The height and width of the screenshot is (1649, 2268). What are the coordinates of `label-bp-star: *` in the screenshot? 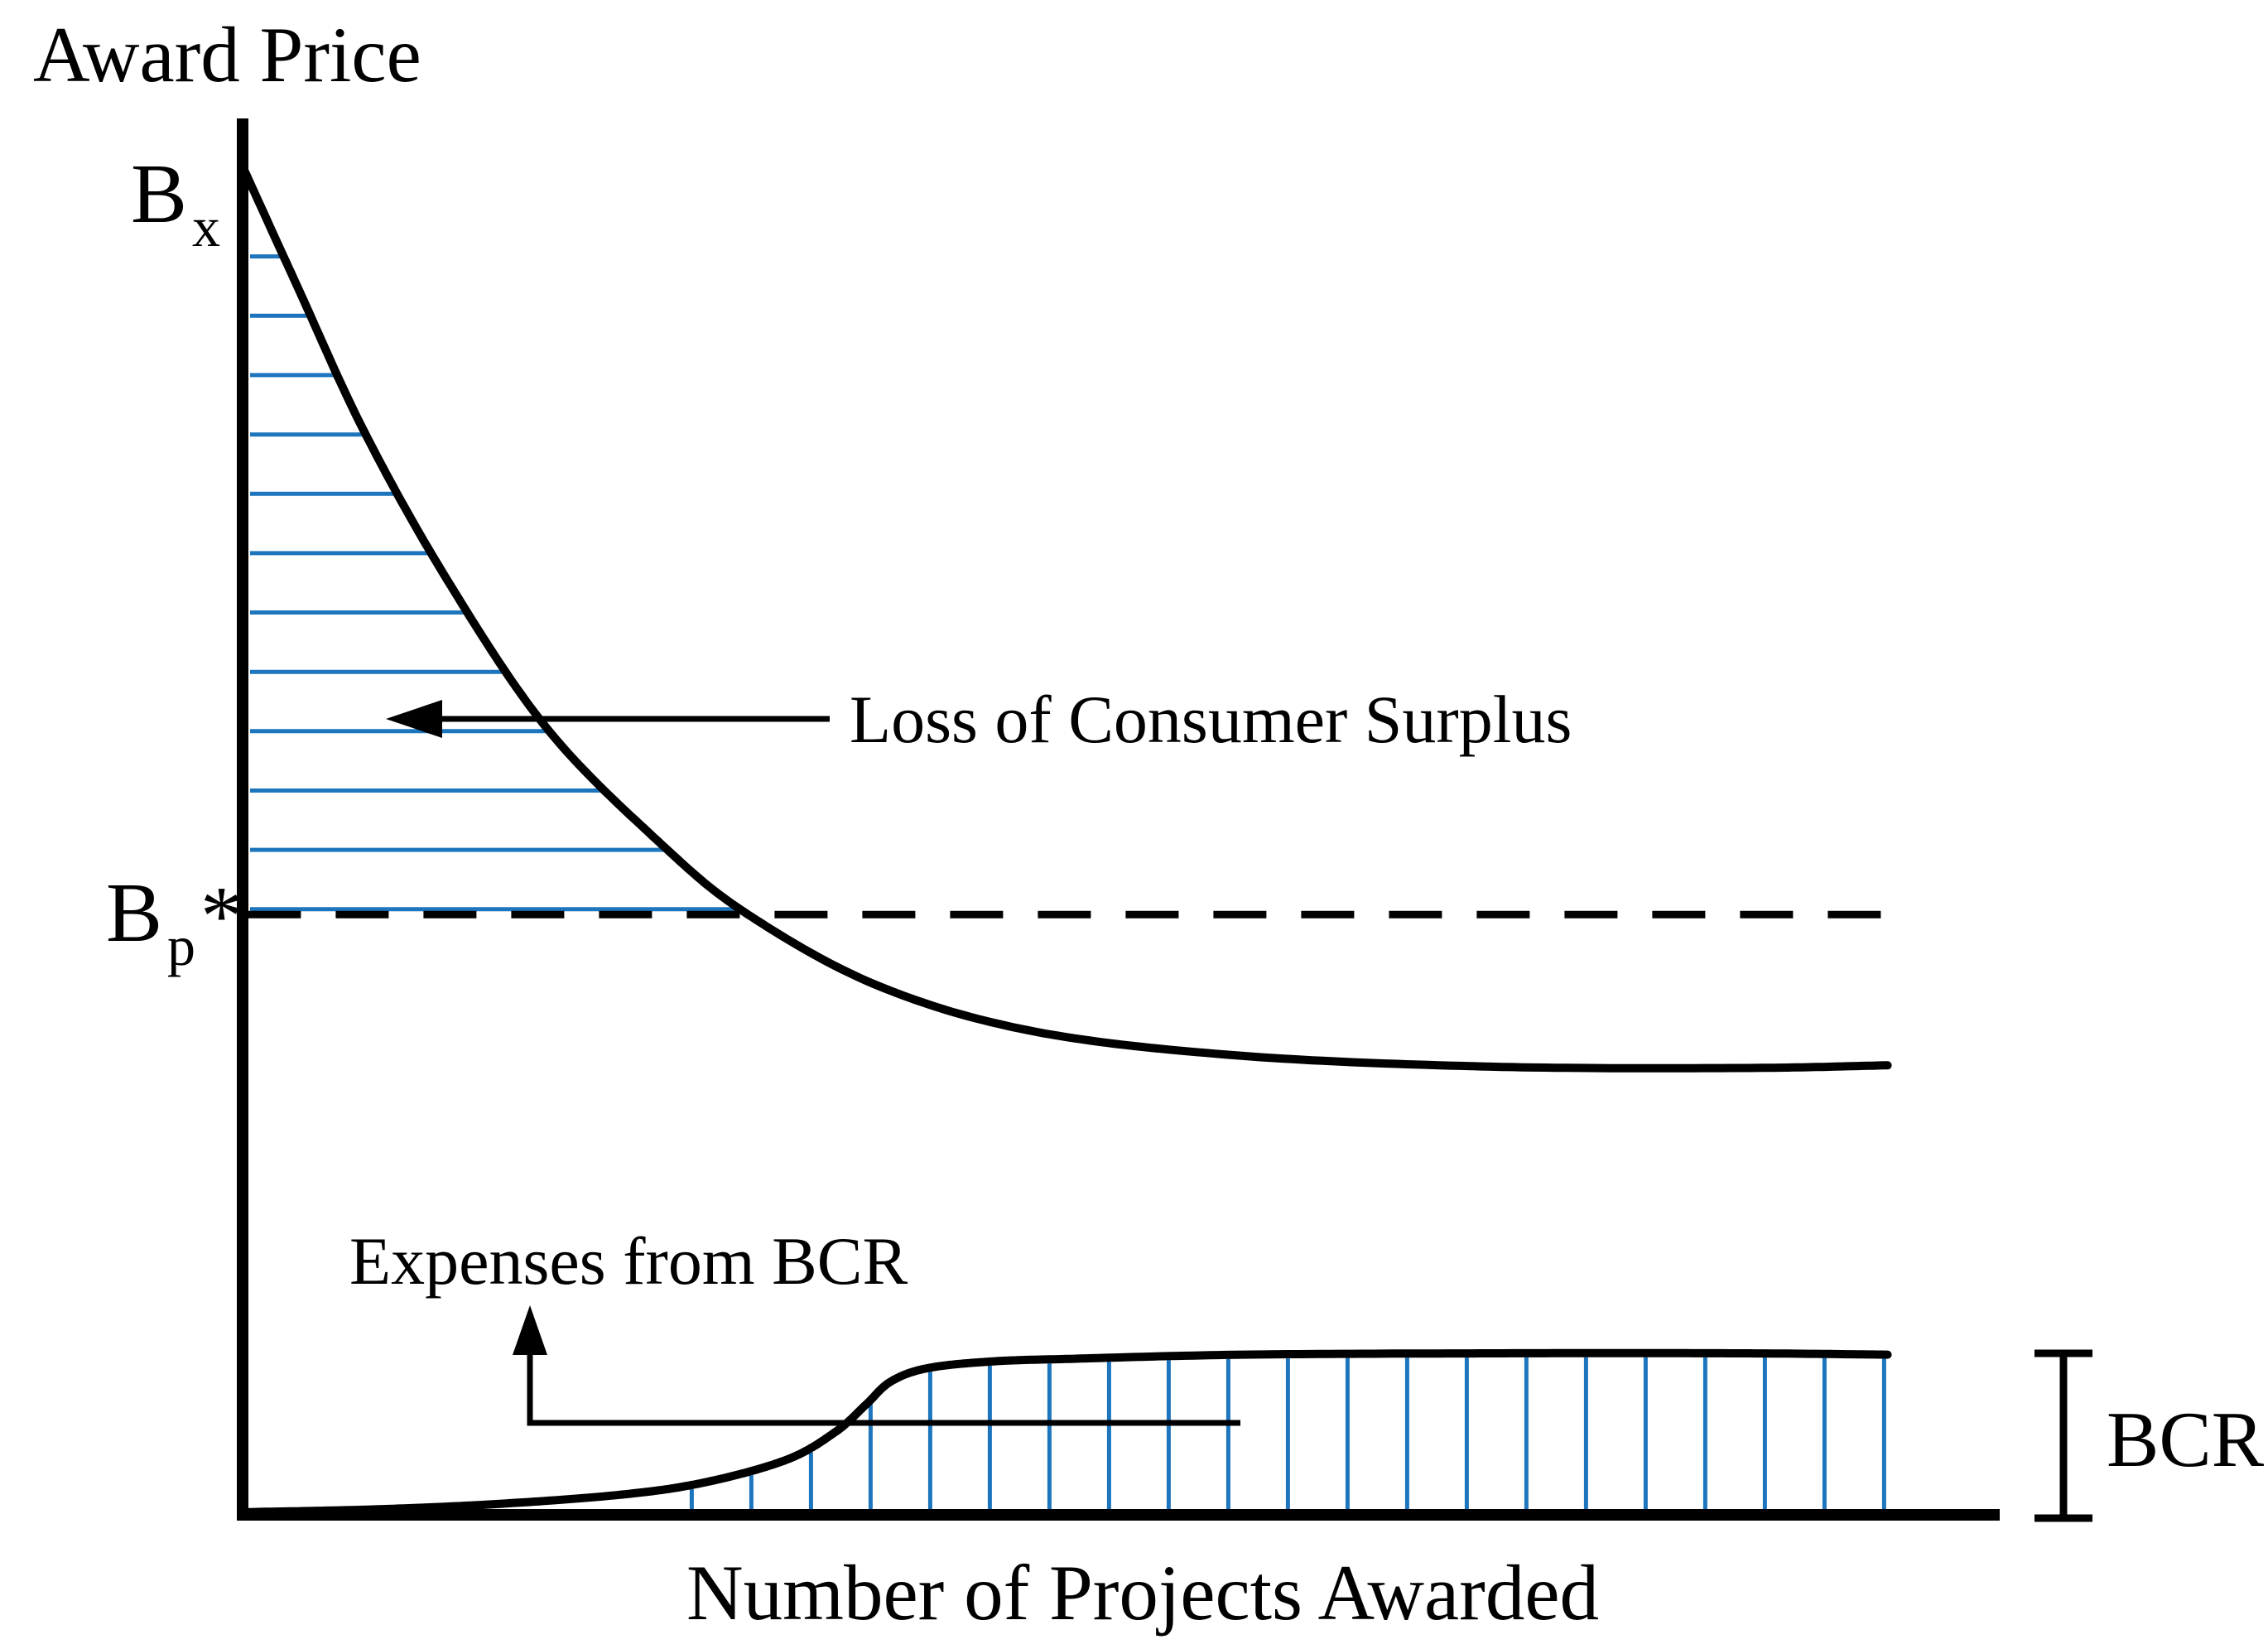 It's located at (221, 916).